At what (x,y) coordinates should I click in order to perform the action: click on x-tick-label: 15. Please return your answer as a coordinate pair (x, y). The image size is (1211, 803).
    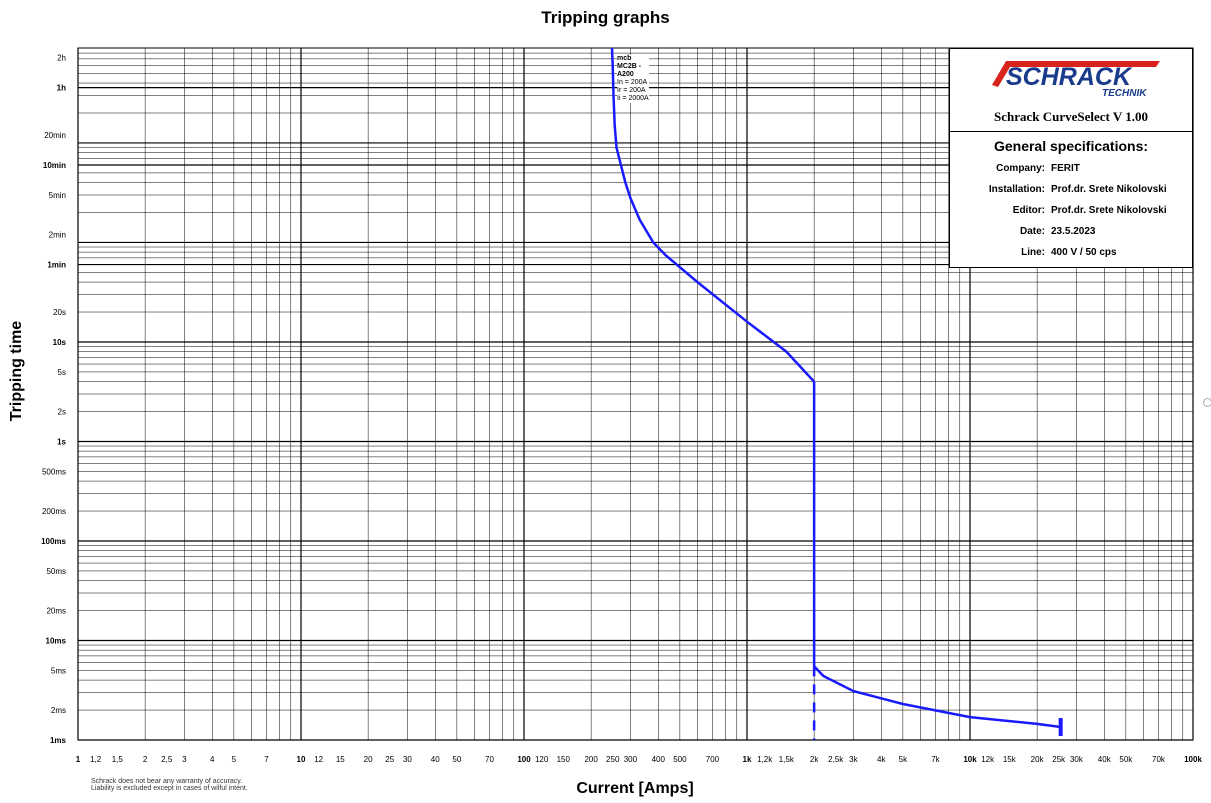
    Looking at the image, I should click on (340, 759).